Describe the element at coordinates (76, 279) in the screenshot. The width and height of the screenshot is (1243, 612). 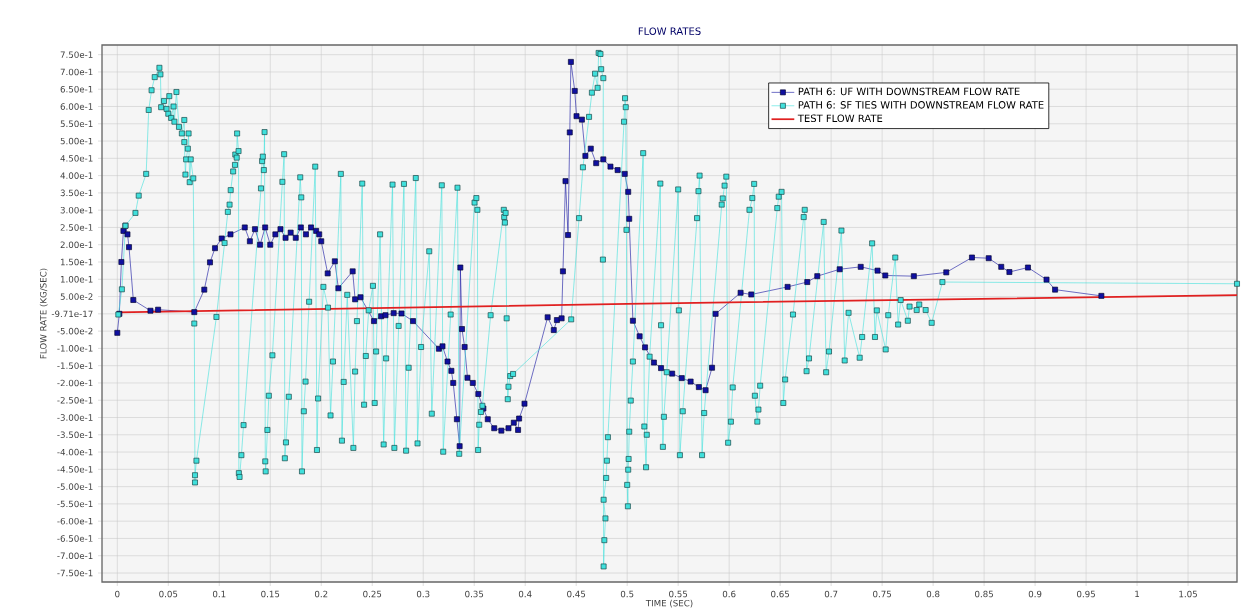
I see `y-tick-label: 1.00e-1` at that location.